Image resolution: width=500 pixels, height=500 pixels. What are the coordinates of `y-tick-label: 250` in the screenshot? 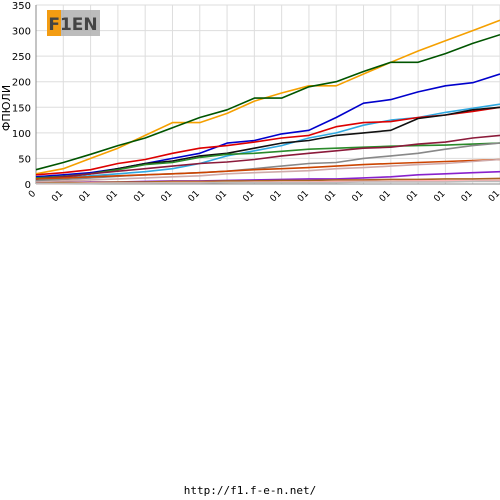 It's located at (21, 57).